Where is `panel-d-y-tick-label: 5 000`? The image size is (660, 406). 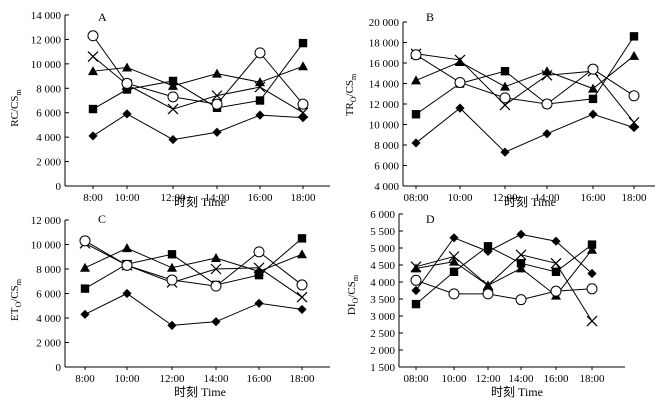 panel-d-y-tick-label: 5 000 is located at coordinates (382, 249).